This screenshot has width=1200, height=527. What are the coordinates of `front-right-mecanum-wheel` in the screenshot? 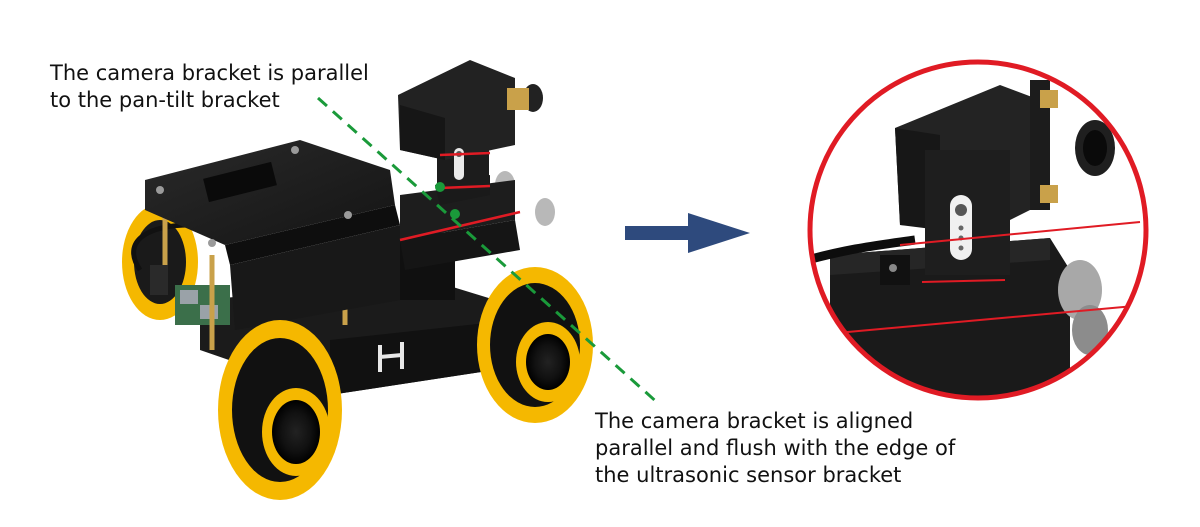 It's located at (535, 345).